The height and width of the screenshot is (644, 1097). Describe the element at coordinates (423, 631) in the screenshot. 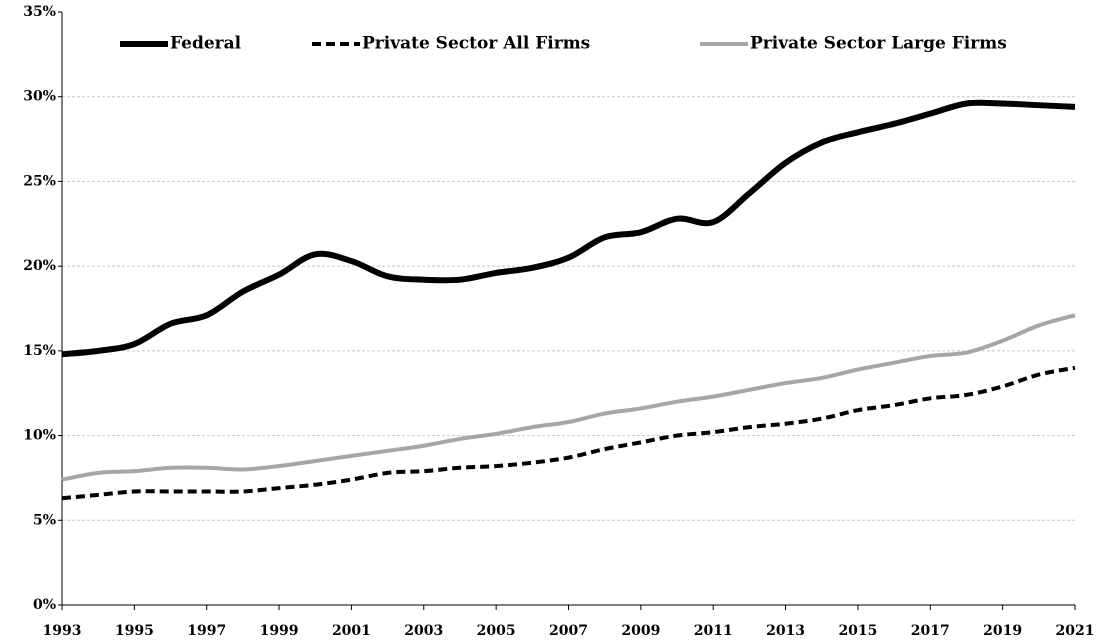

I see `x-tick-label: 2003` at that location.